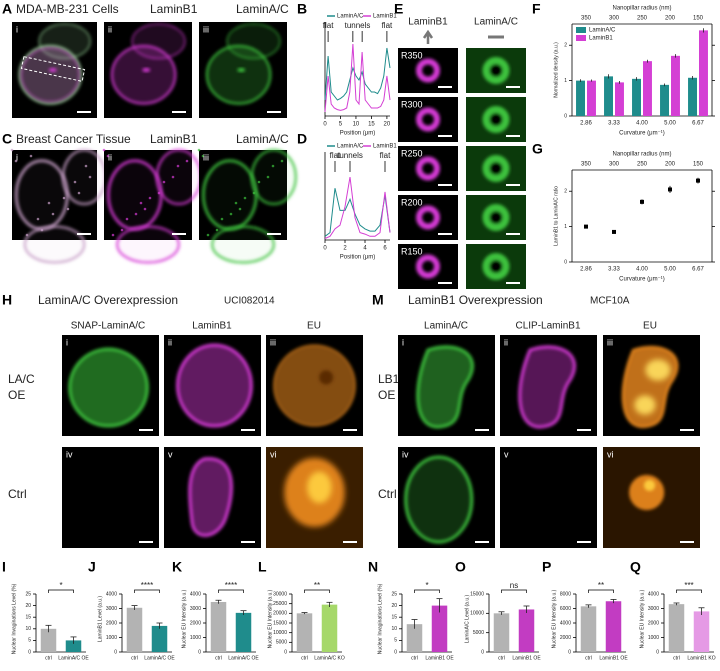 This screenshot has width=720, height=671. I want to click on x-tick-label: 15, so click(371, 125).